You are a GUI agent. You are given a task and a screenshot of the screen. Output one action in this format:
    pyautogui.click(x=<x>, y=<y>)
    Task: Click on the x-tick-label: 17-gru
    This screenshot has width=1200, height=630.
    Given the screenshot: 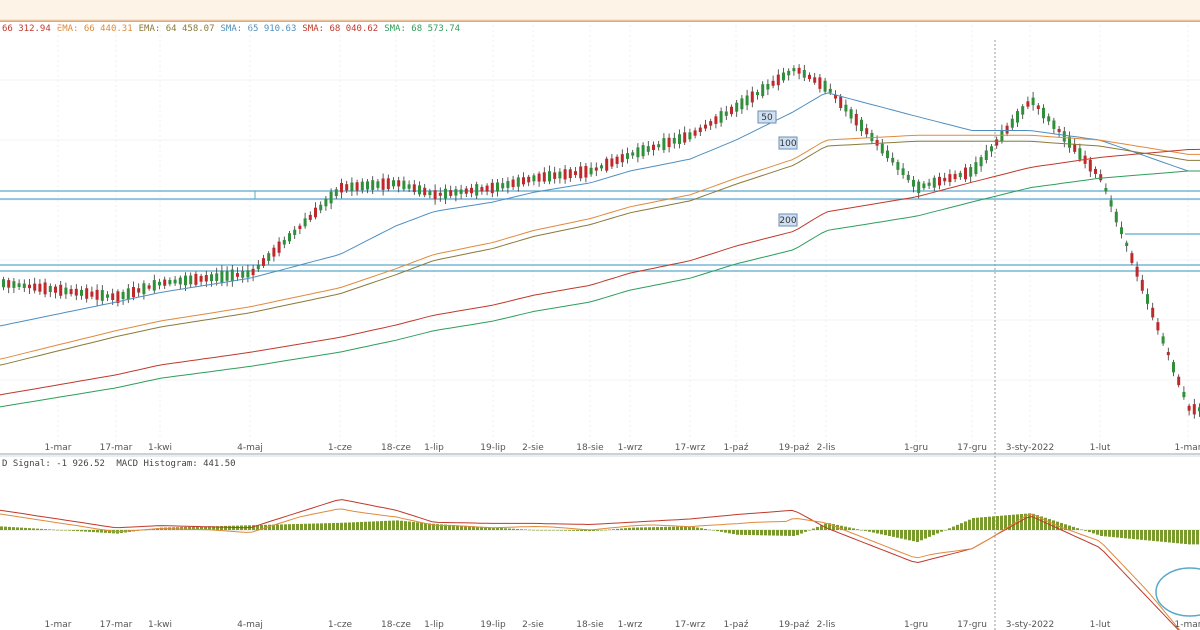 What is the action you would take?
    pyautogui.click(x=972, y=448)
    